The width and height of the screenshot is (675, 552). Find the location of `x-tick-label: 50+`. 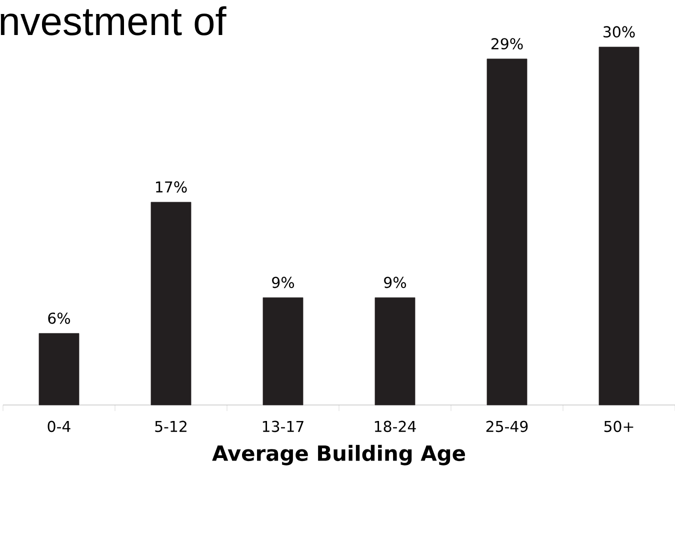

x-tick-label: 50+ is located at coordinates (619, 426).